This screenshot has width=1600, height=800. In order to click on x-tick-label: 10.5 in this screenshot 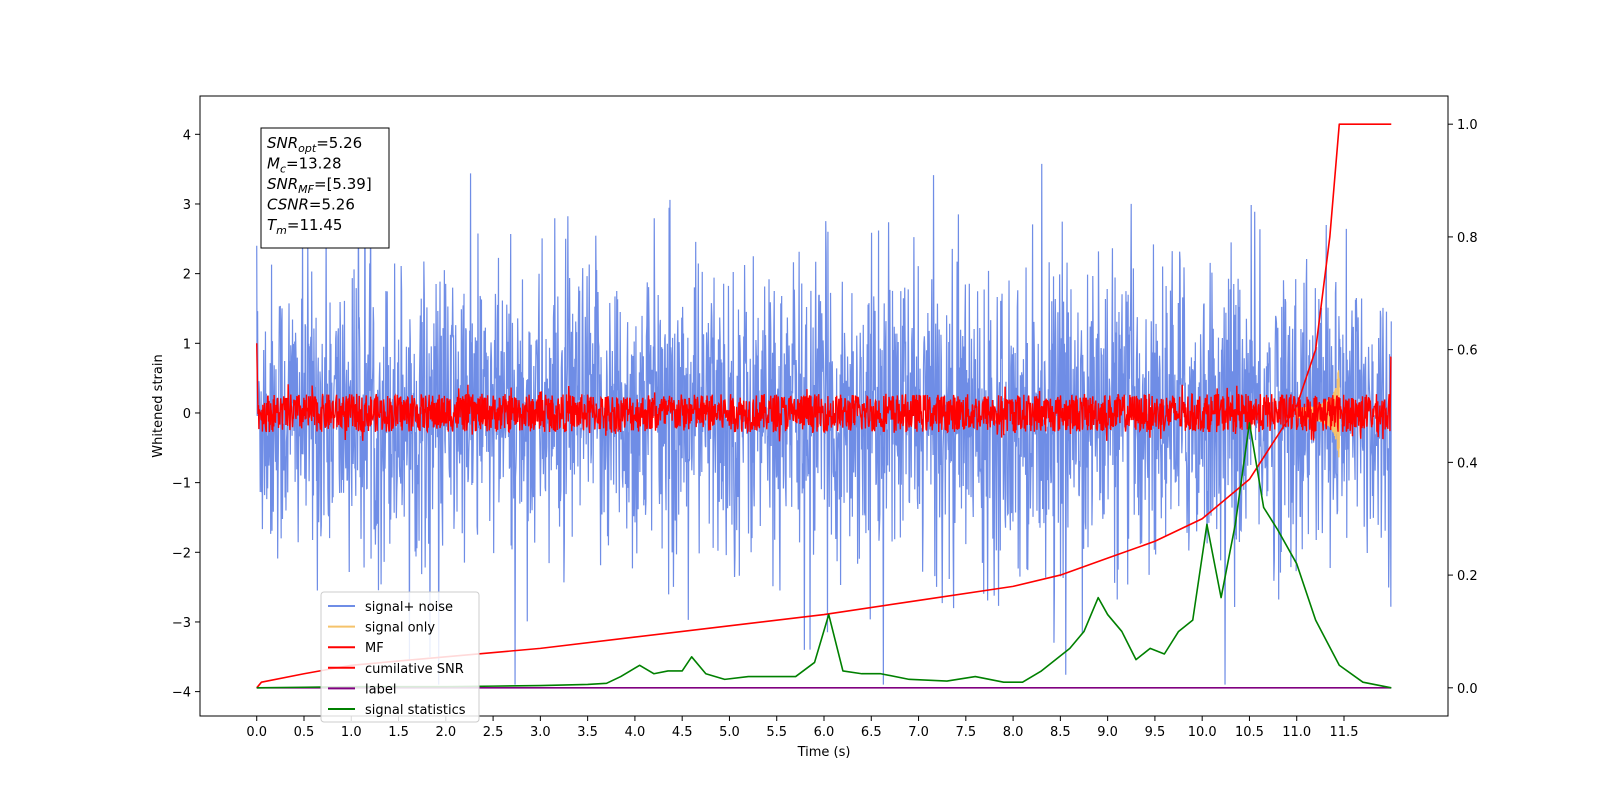, I will do `click(1249, 732)`.